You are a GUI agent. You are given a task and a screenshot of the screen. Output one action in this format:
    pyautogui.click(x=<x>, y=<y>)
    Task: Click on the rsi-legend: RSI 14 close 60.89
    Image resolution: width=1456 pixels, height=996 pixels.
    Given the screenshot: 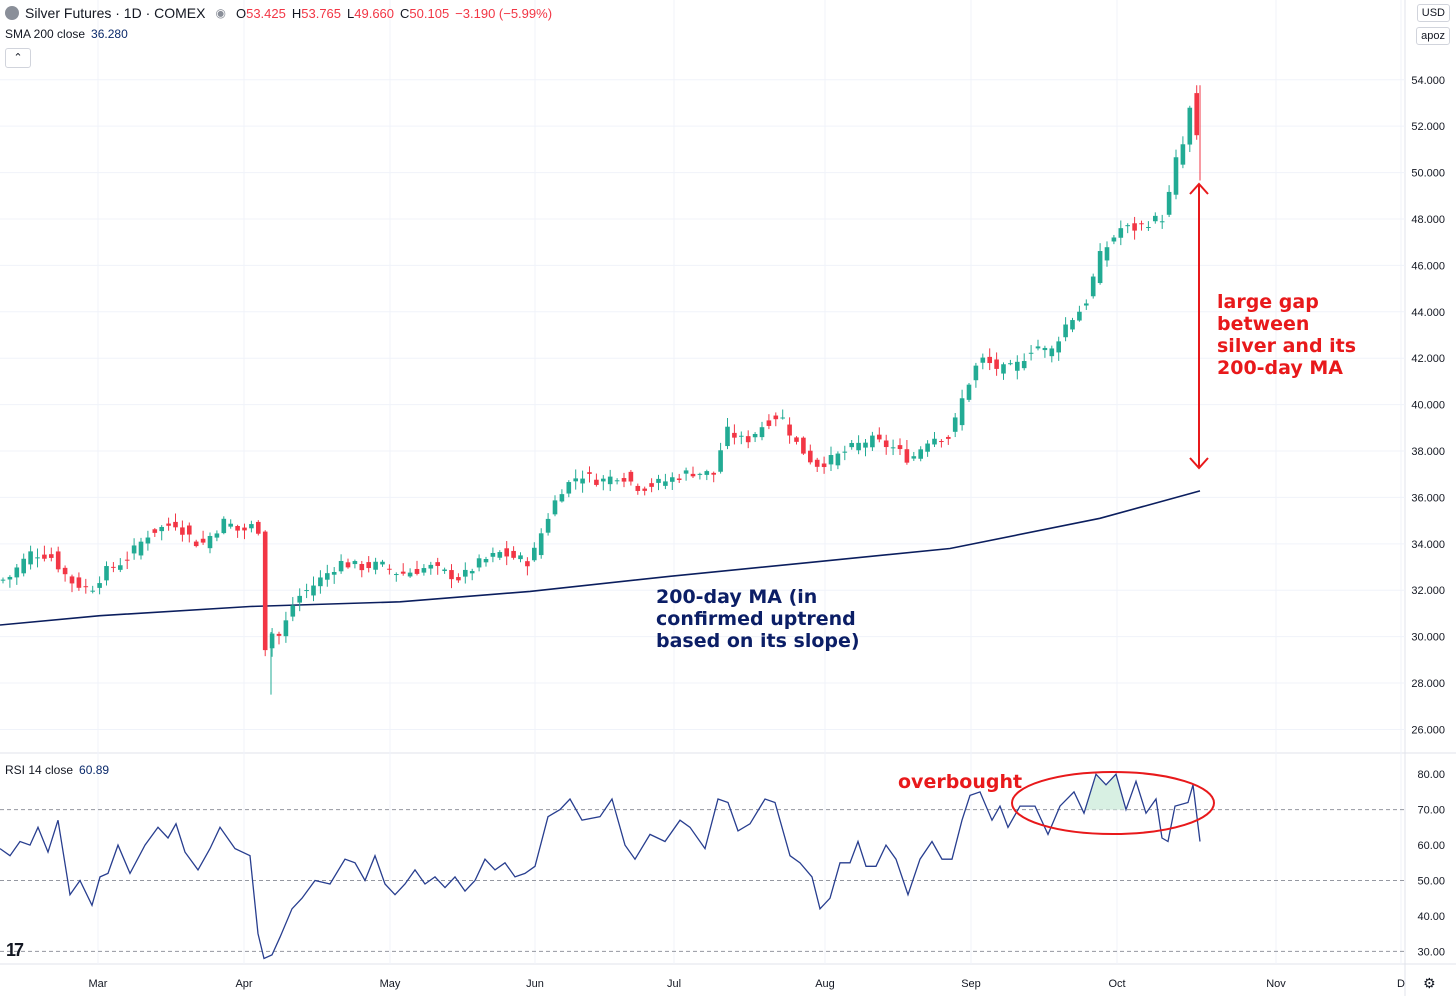 What is the action you would take?
    pyautogui.click(x=57, y=770)
    